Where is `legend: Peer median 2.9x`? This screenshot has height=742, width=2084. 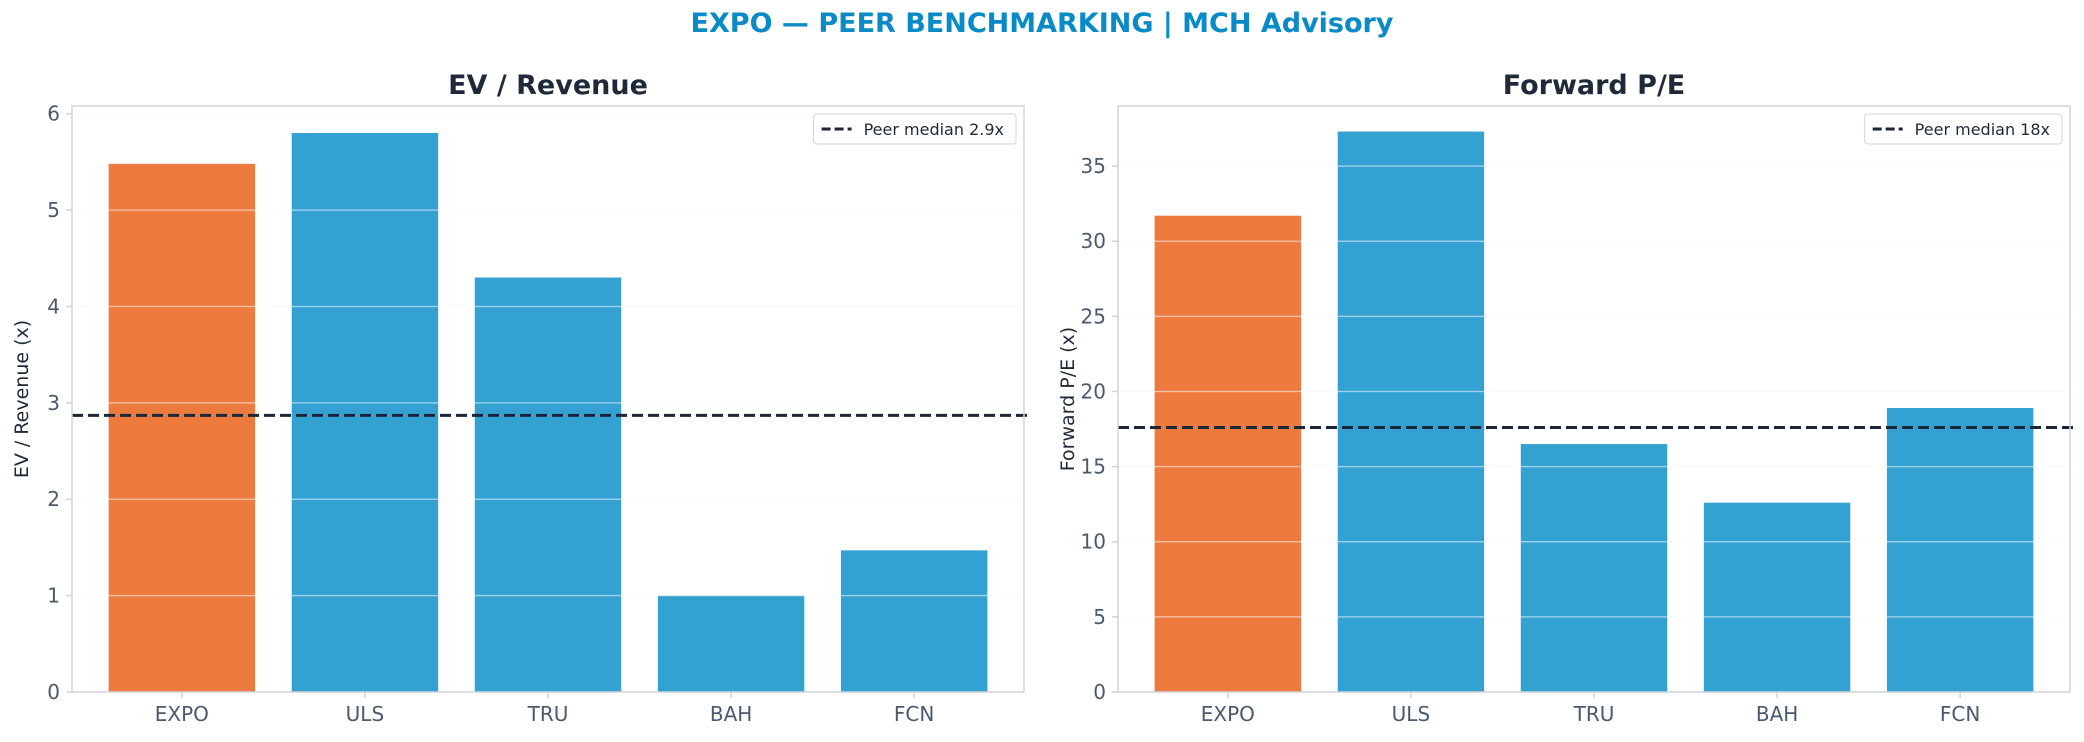
legend: Peer median 2.9x is located at coordinates (915, 129).